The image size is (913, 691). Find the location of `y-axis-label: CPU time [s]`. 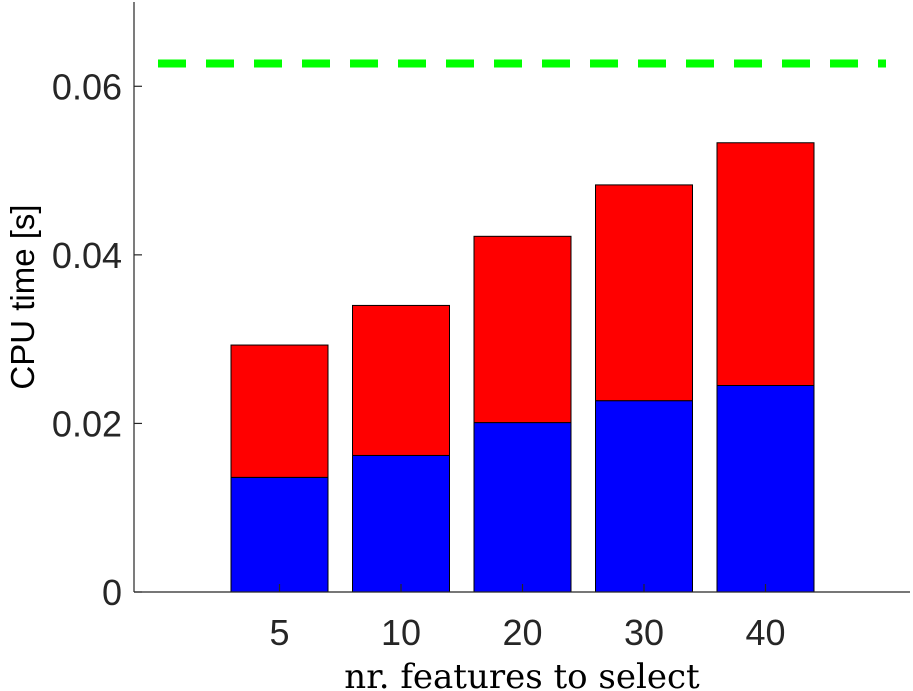

y-axis-label: CPU time [s] is located at coordinates (22, 296).